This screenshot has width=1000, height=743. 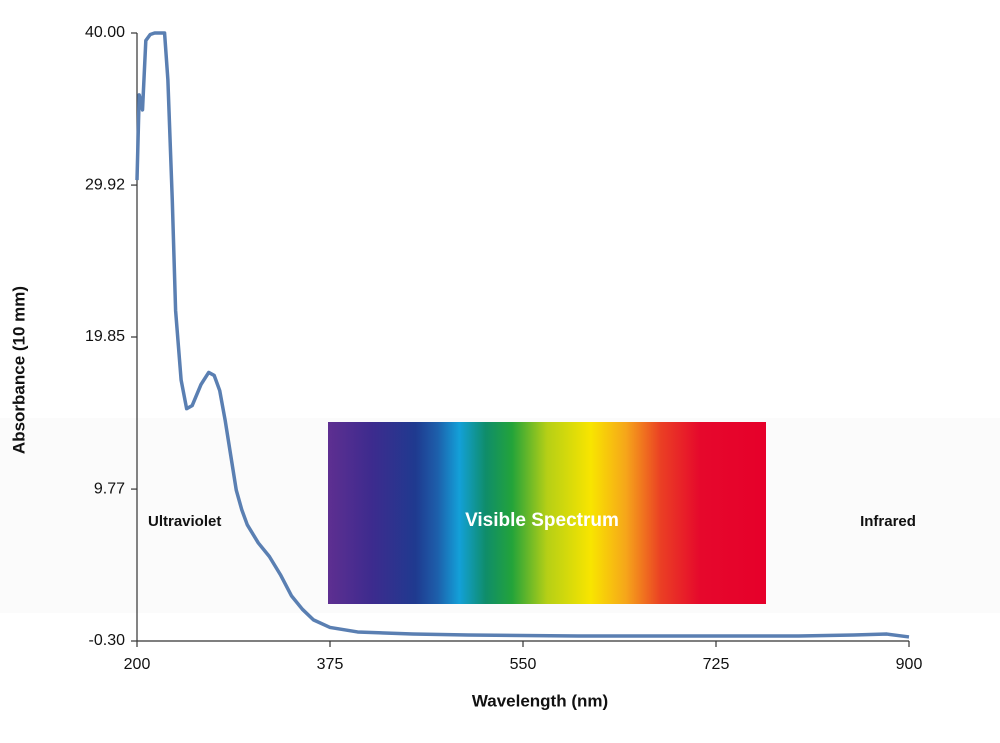 I want to click on y-tick-label: -0.30, so click(x=107, y=640).